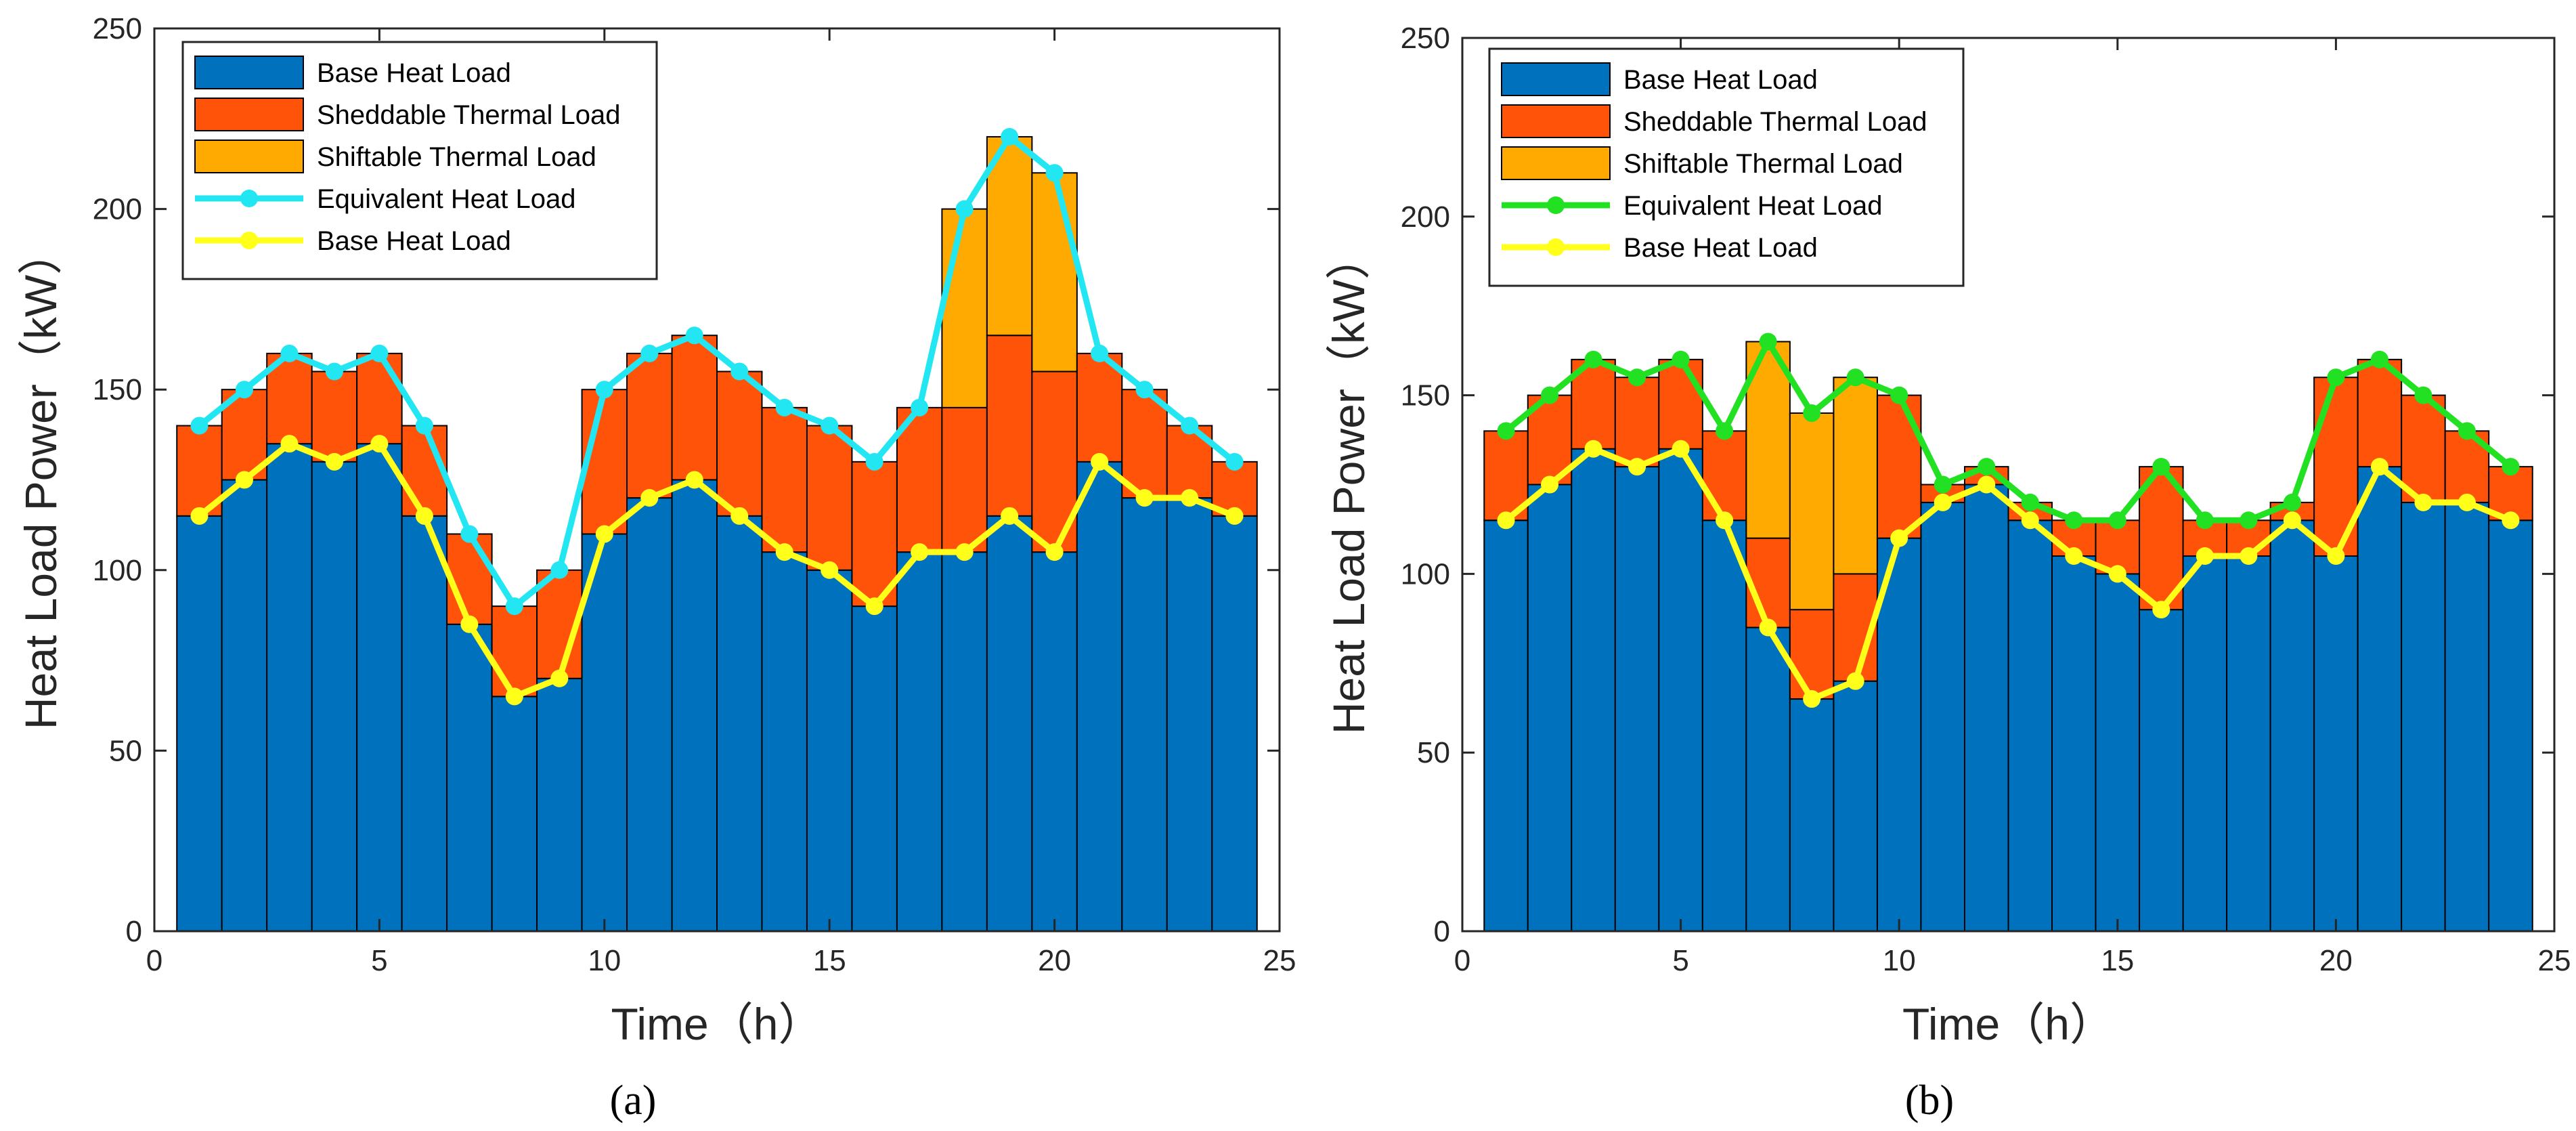  I want to click on legend-label: Equivalent Heat Load, so click(1753, 206).